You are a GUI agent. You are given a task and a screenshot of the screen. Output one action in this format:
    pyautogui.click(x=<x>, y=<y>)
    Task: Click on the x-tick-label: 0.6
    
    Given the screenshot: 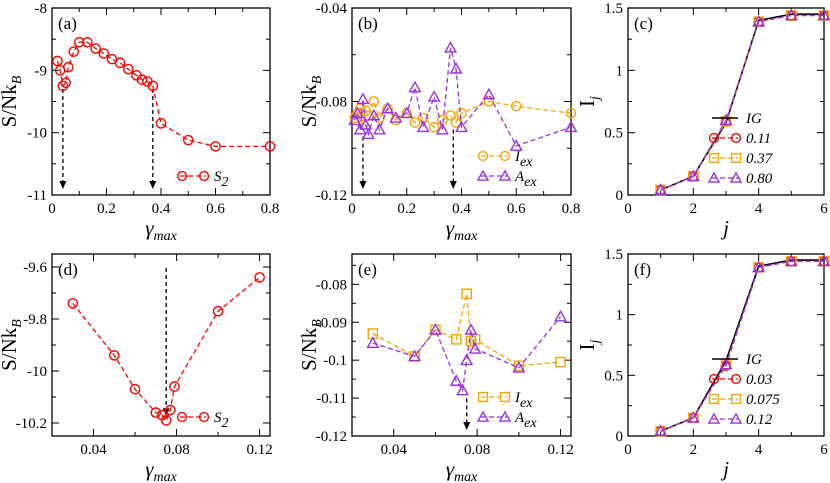 What is the action you would take?
    pyautogui.click(x=215, y=209)
    